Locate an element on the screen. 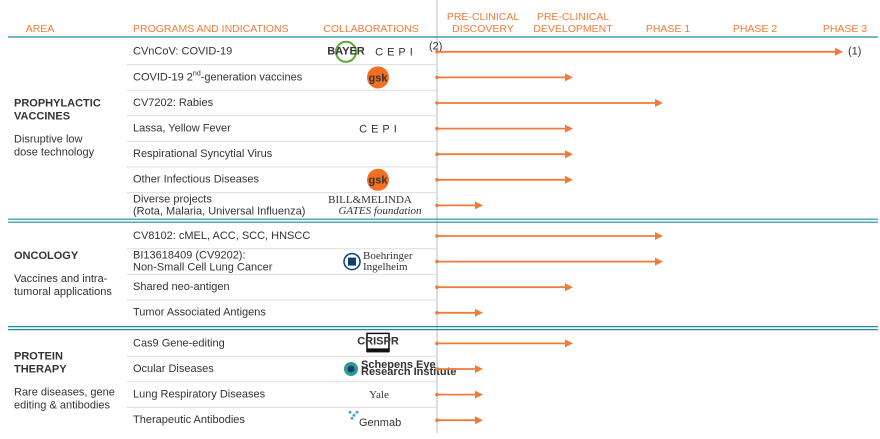  logo-superscript: (2) is located at coordinates (435, 47).